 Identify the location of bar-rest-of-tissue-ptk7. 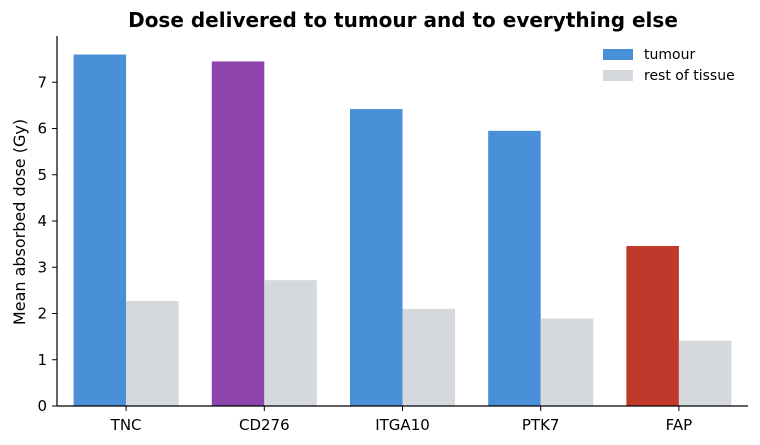
(567, 362).